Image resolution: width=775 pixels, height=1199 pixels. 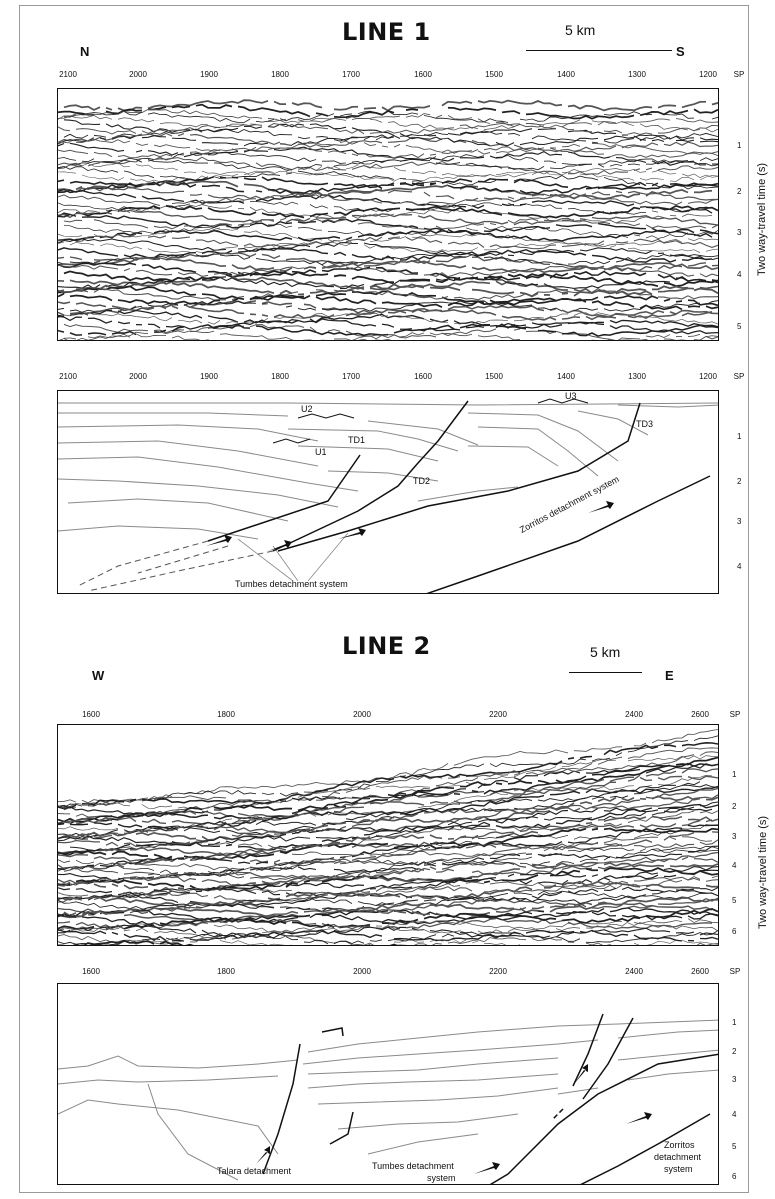 I want to click on line2-interpretation-drawing, so click(x=388, y=1098).